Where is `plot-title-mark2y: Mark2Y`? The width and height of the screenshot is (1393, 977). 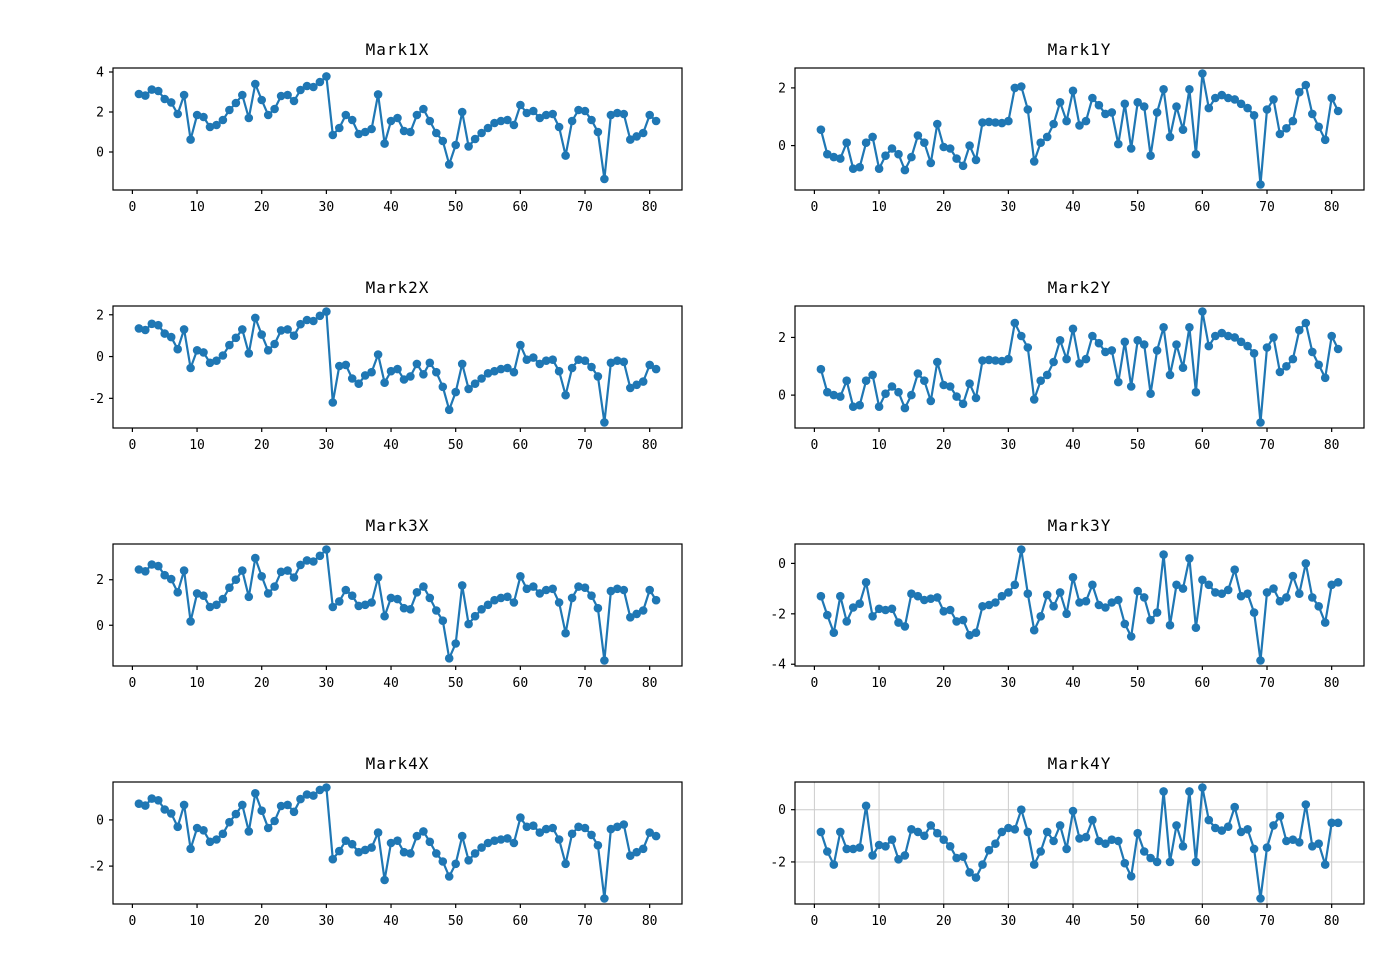 plot-title-mark2y: Mark2Y is located at coordinates (1079, 287).